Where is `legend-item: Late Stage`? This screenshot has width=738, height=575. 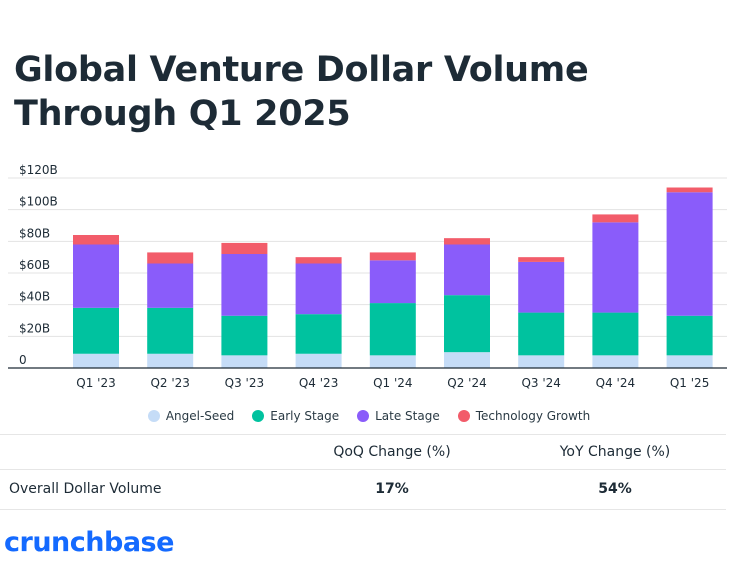 legend-item: Late Stage is located at coordinates (398, 416).